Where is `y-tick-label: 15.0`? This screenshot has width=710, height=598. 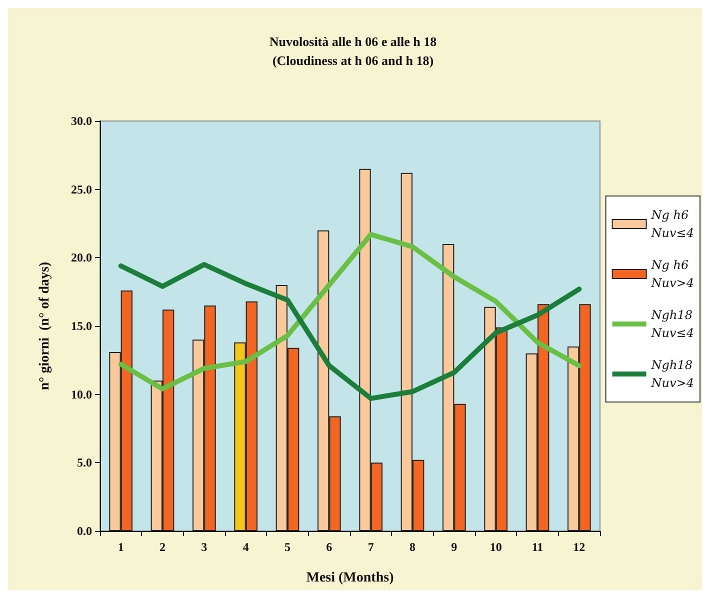
y-tick-label: 15.0 is located at coordinates (81, 326).